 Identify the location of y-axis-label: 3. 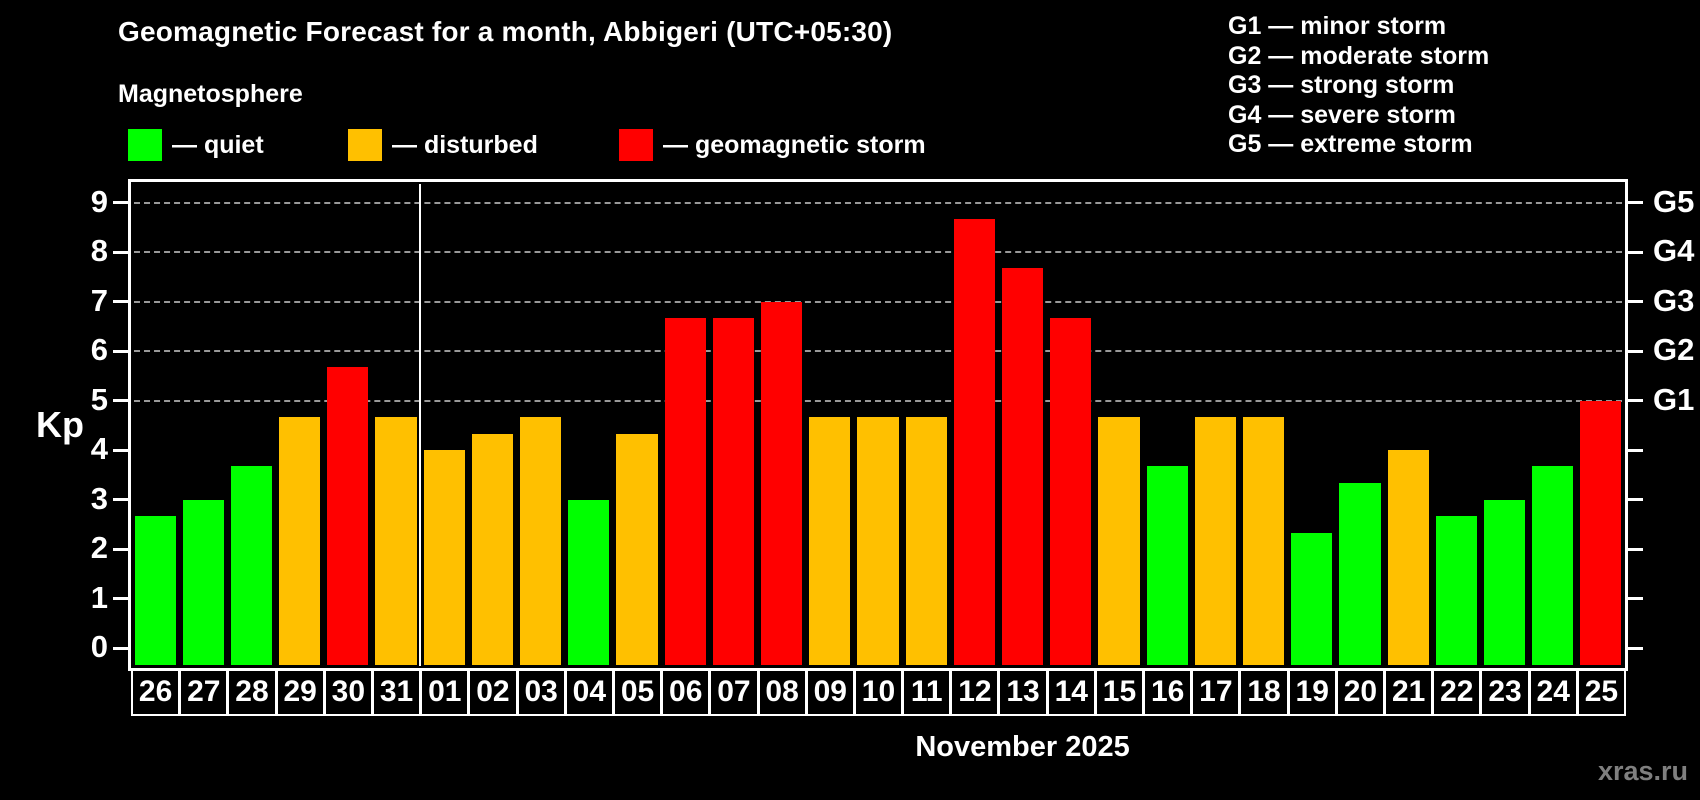
(99, 498).